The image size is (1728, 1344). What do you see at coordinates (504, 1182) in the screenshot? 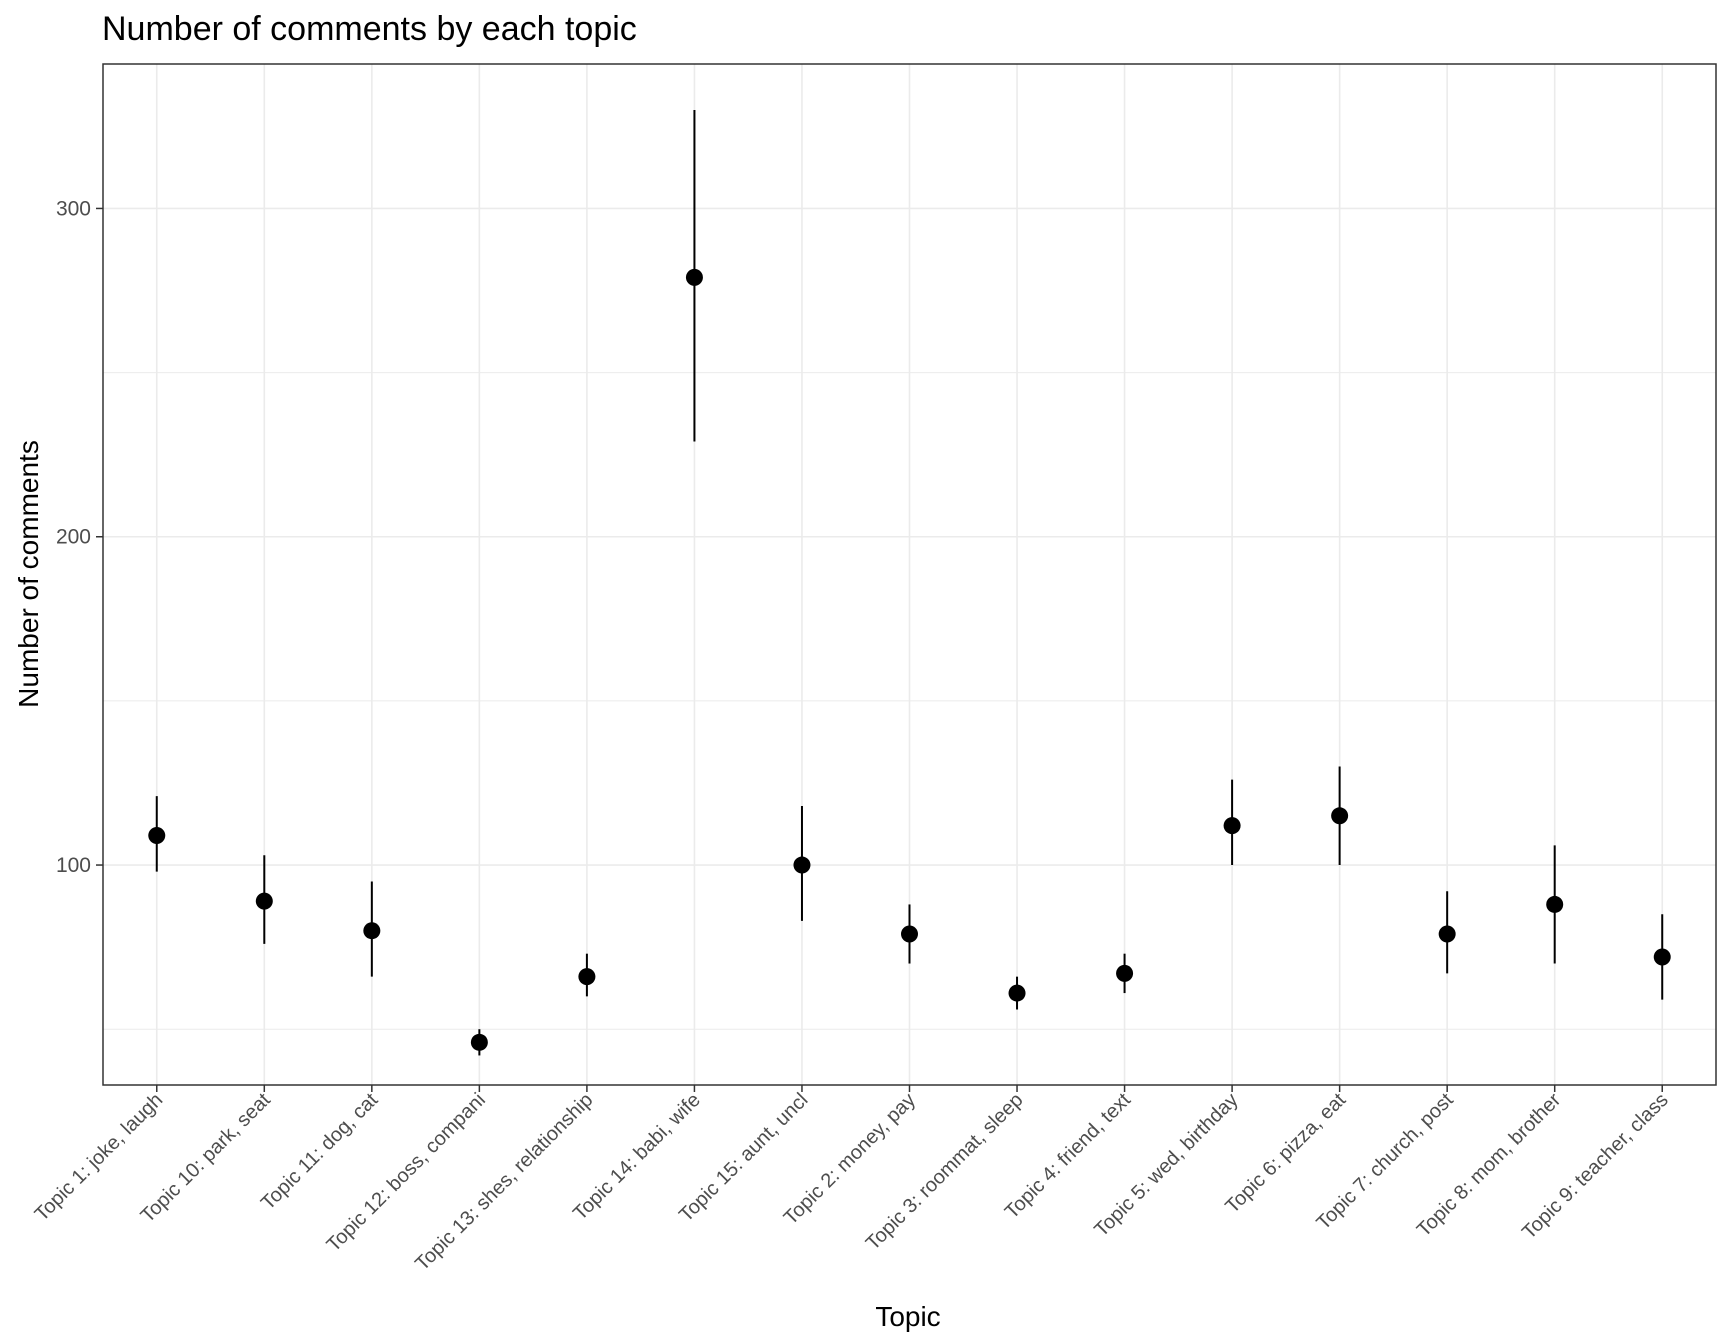
I see `x-tick-label: Topic 13: shes, relationship` at bounding box center [504, 1182].